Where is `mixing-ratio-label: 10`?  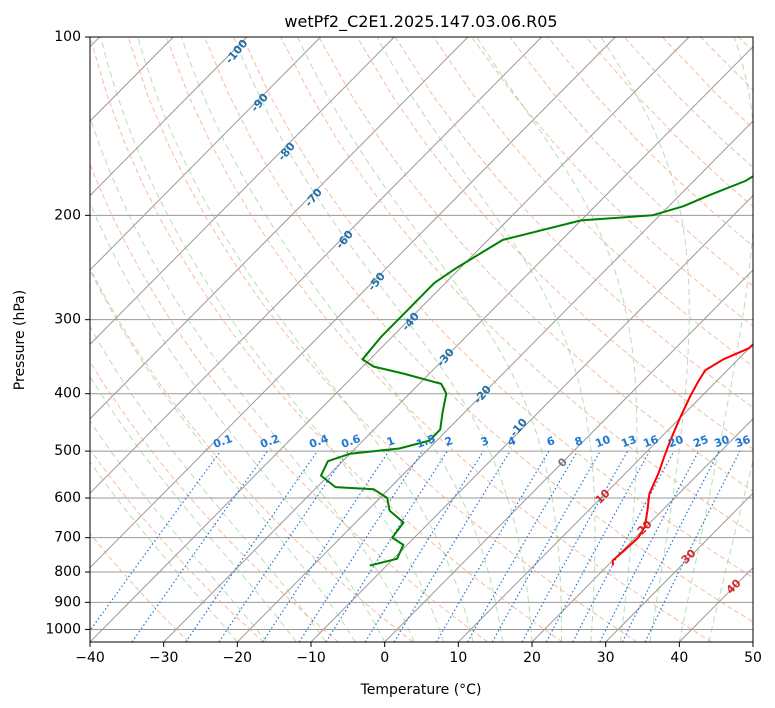
mixing-ratio-label: 10 is located at coordinates (602, 442).